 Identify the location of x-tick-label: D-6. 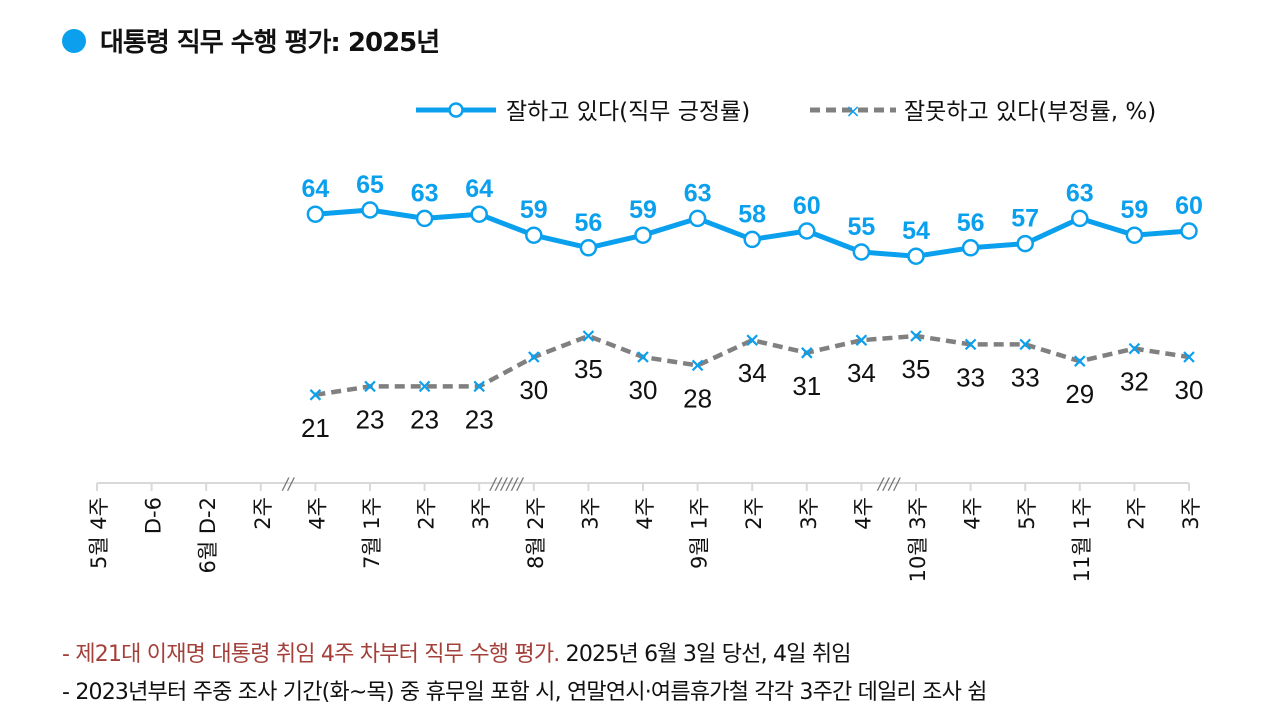
(154, 515).